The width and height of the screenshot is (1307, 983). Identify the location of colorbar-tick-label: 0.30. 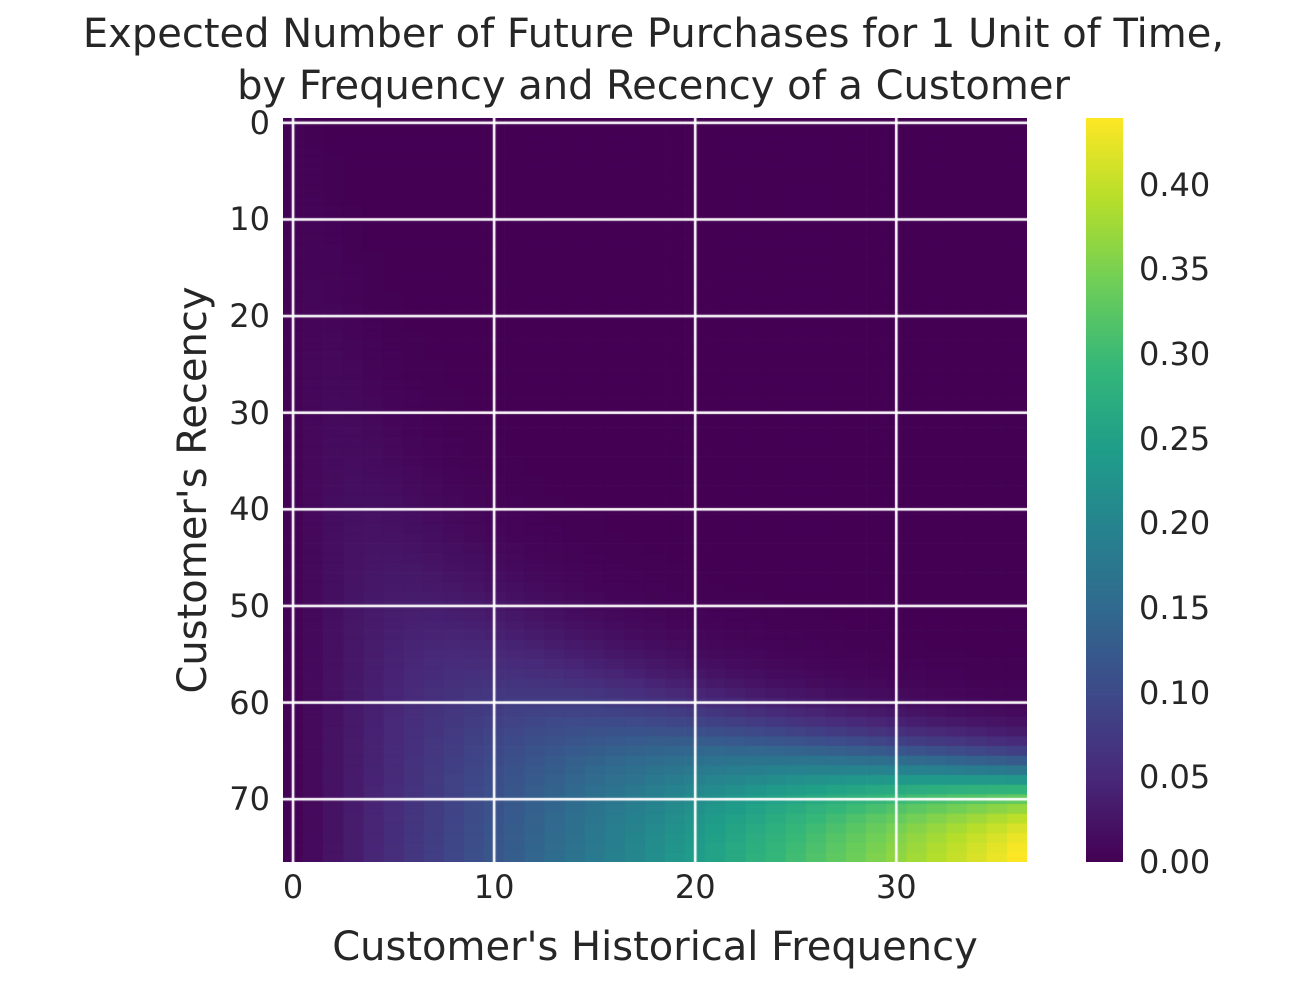
(1175, 353).